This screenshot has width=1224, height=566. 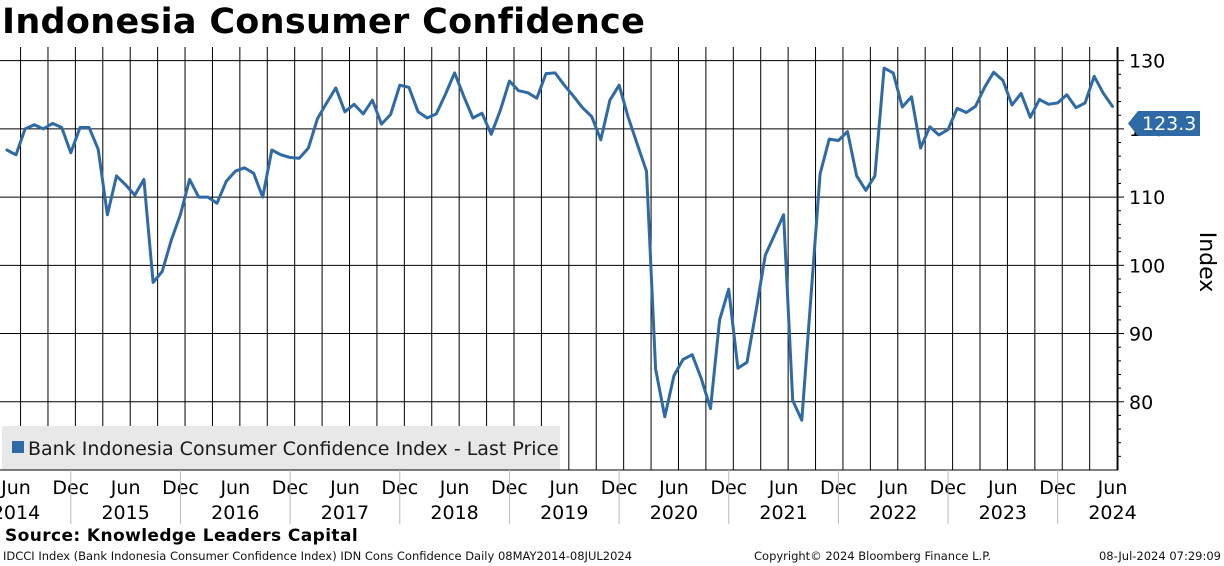 I want to click on y-tick-label: 80, so click(x=1141, y=403).